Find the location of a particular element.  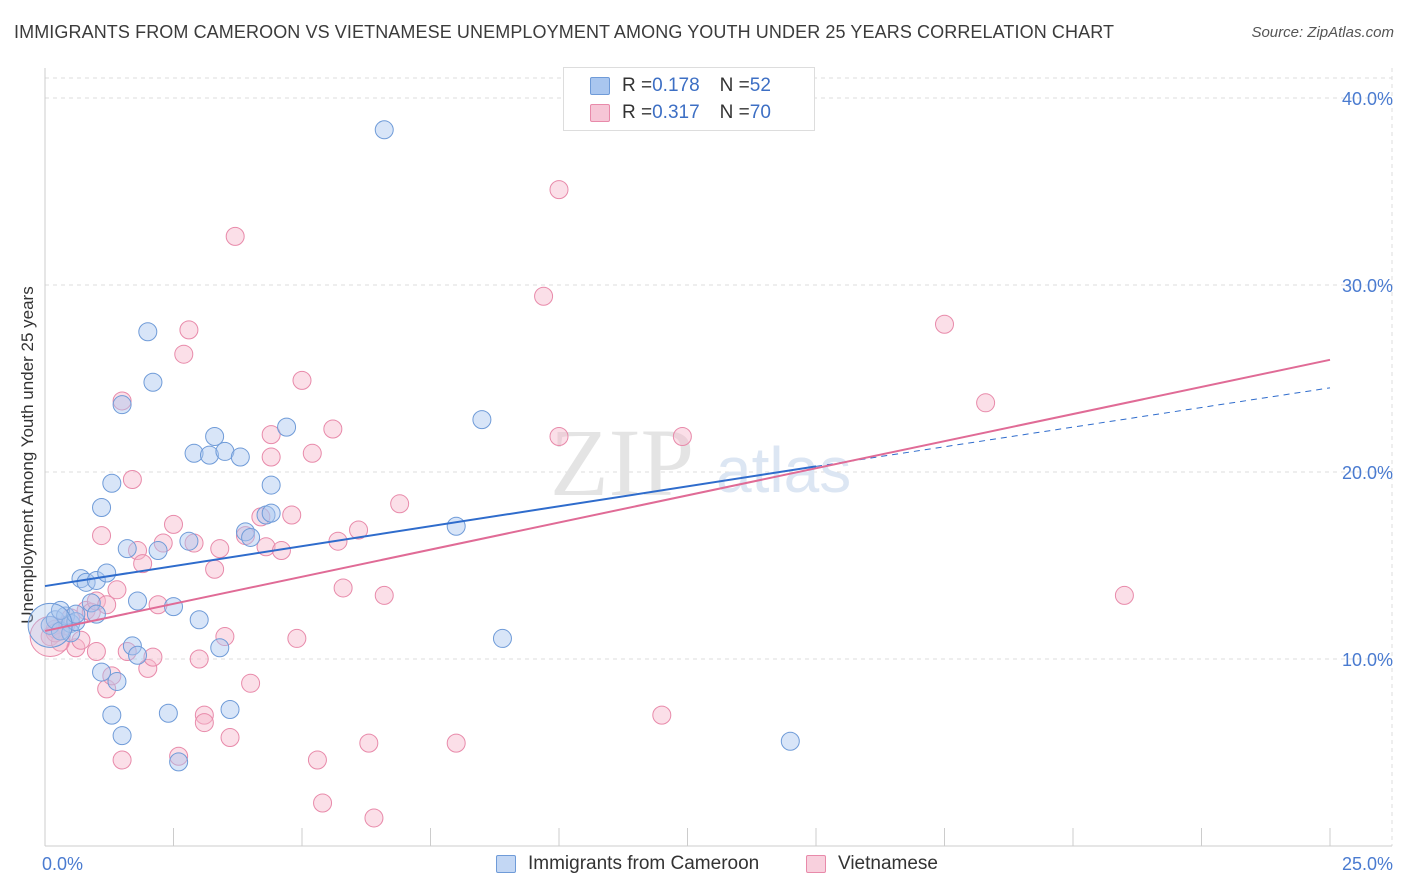

bottom-legend-vietnamese: Vietnamese is located at coordinates (872, 864).